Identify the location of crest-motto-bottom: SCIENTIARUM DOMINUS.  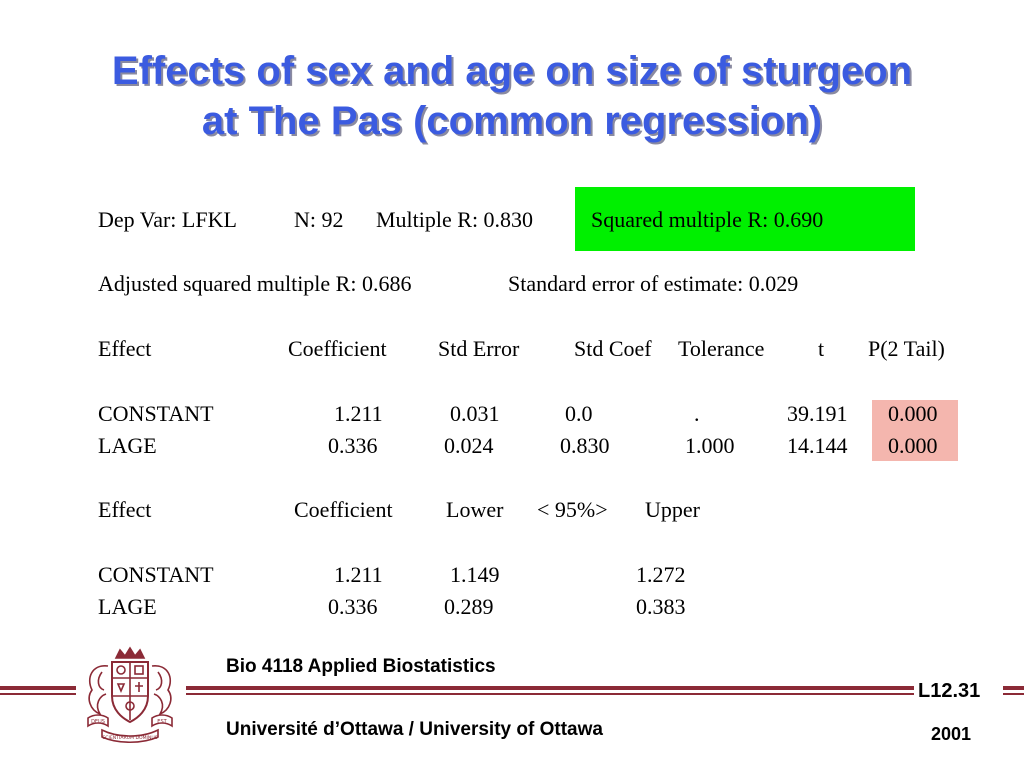
(129, 738).